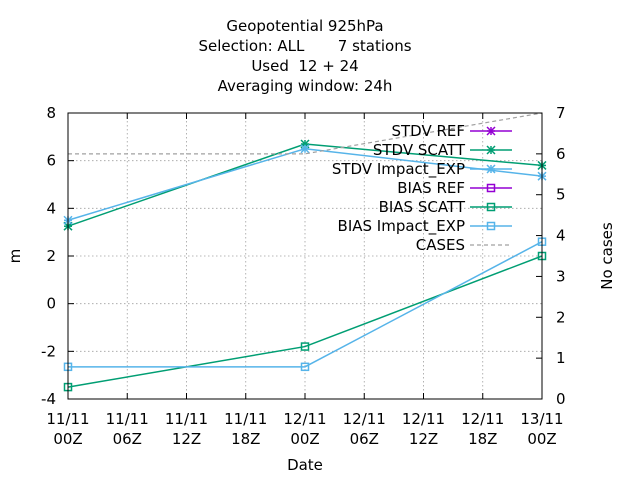  Describe the element at coordinates (51, 208) in the screenshot. I see `y-tick-label: 4` at that location.